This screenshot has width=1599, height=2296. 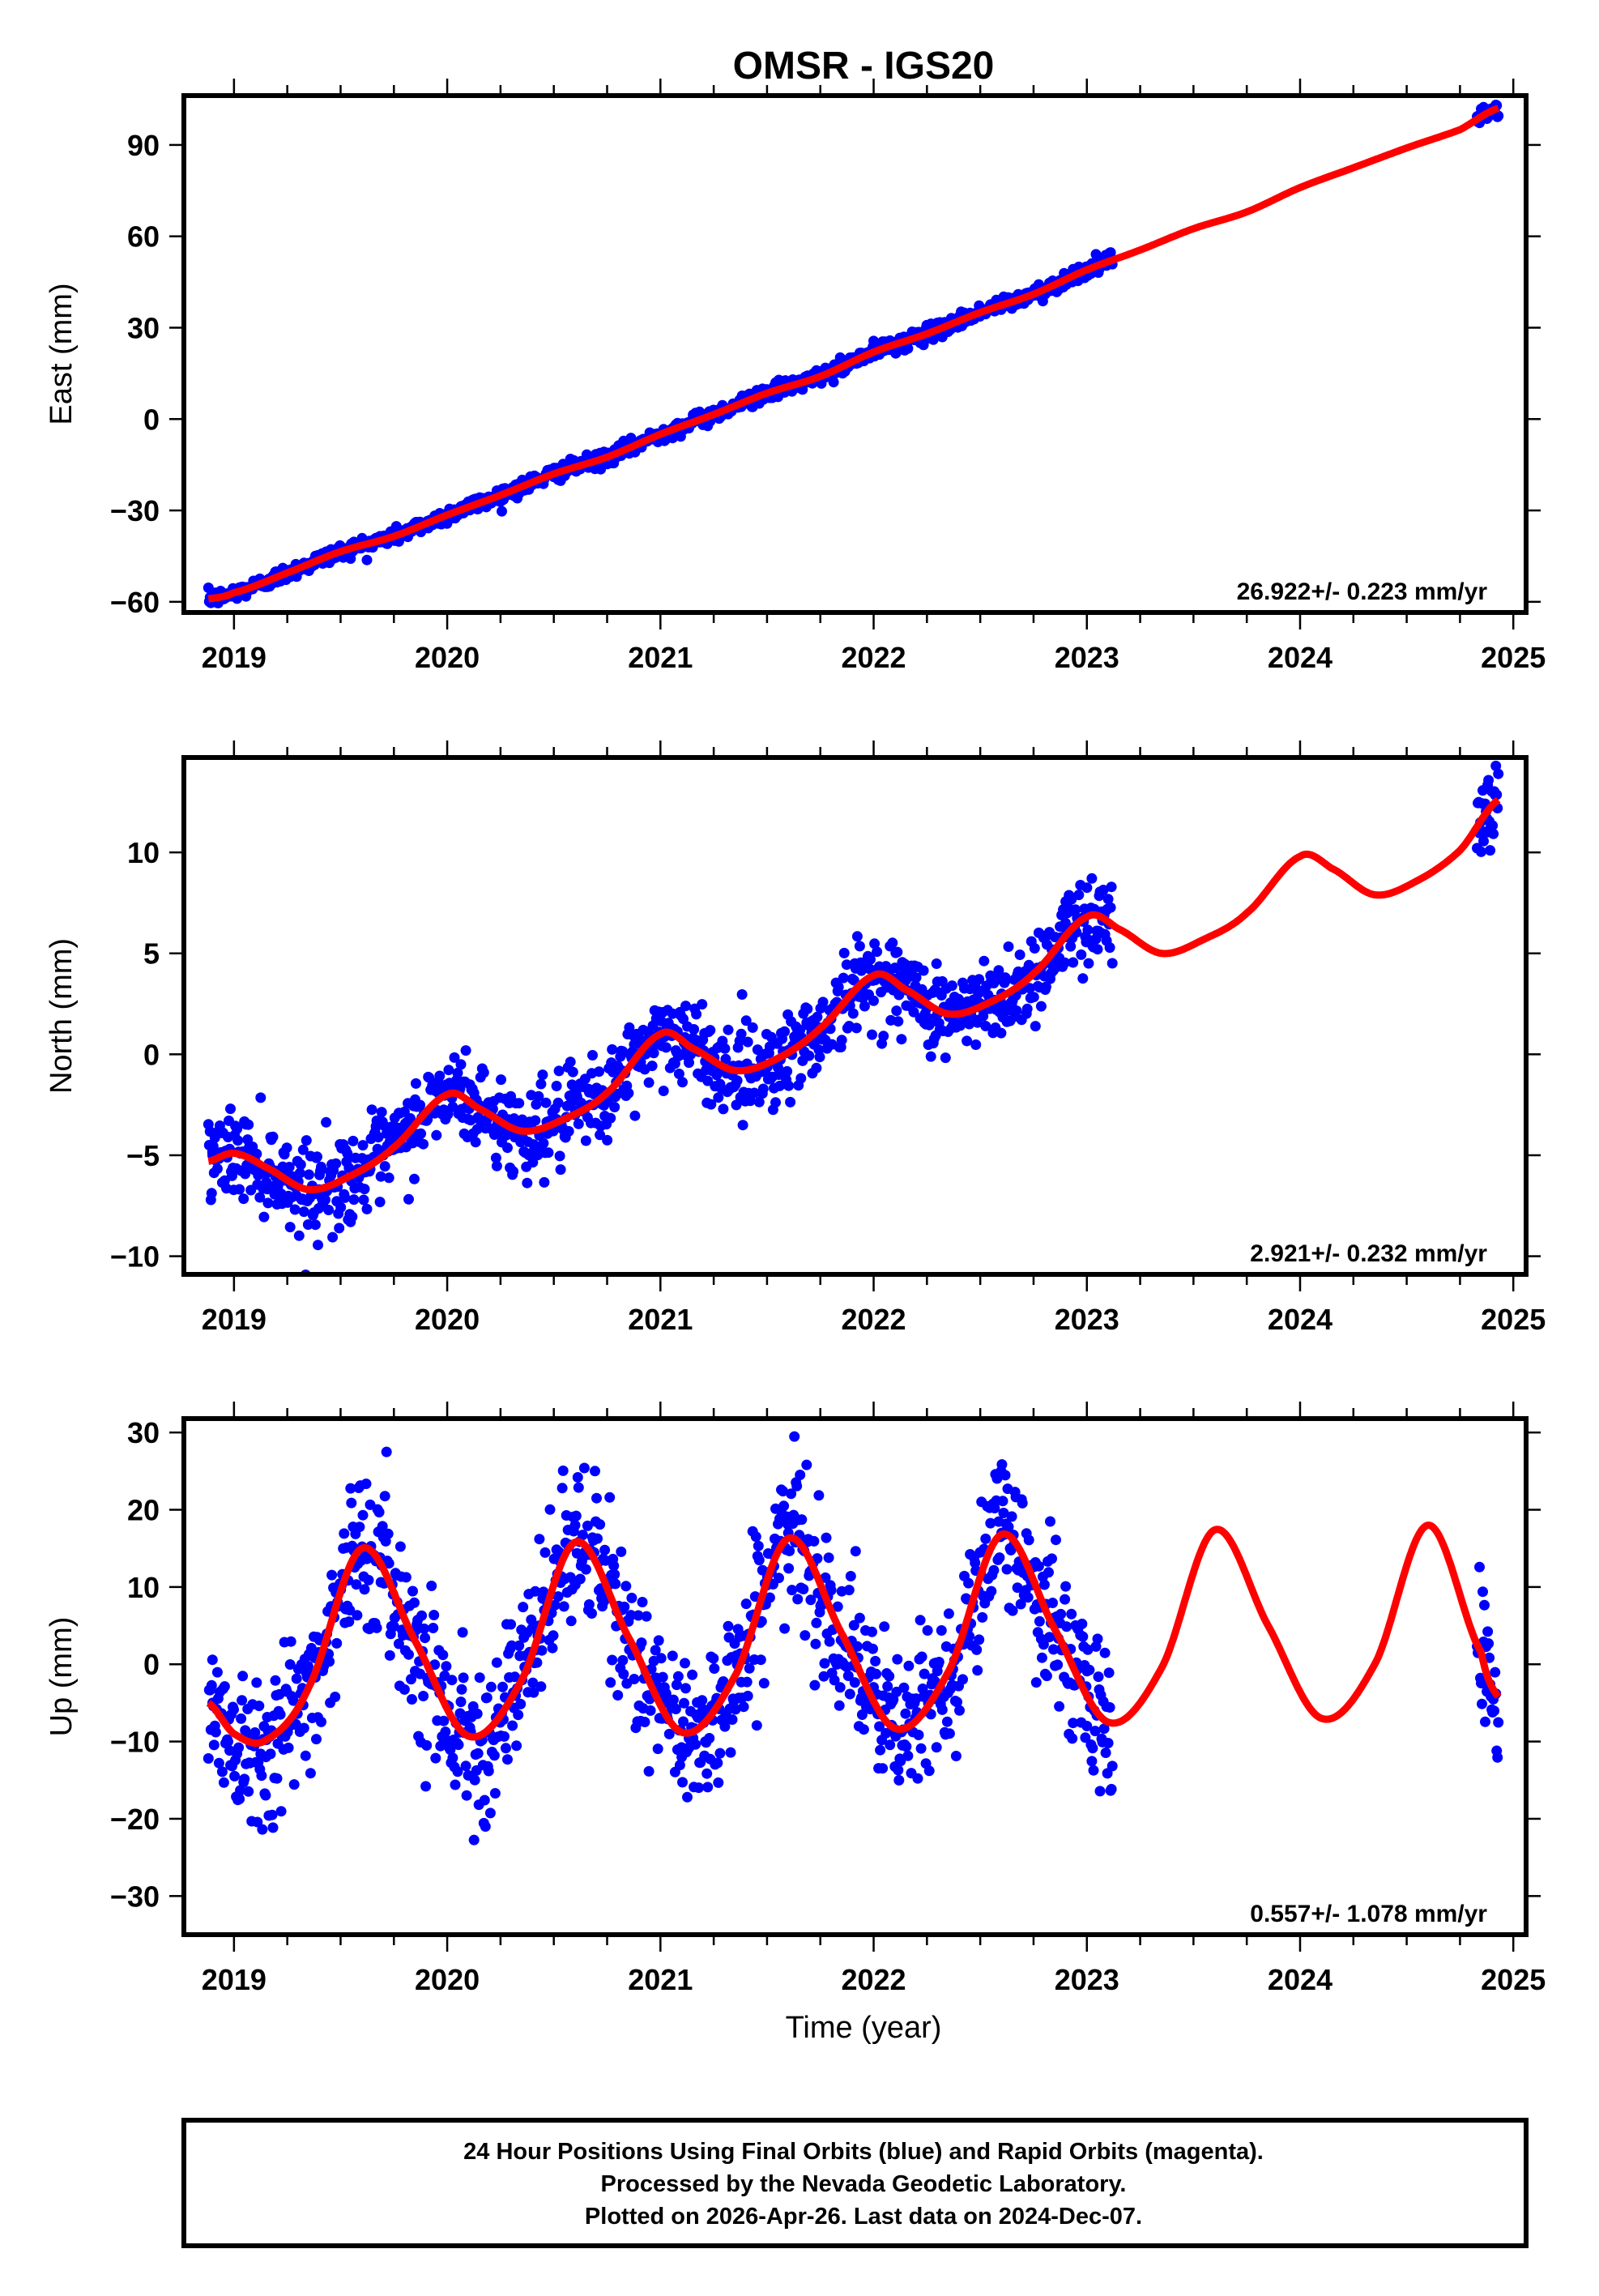 What do you see at coordinates (864, 66) in the screenshot?
I see `chart-title: OMSR - IGS20` at bounding box center [864, 66].